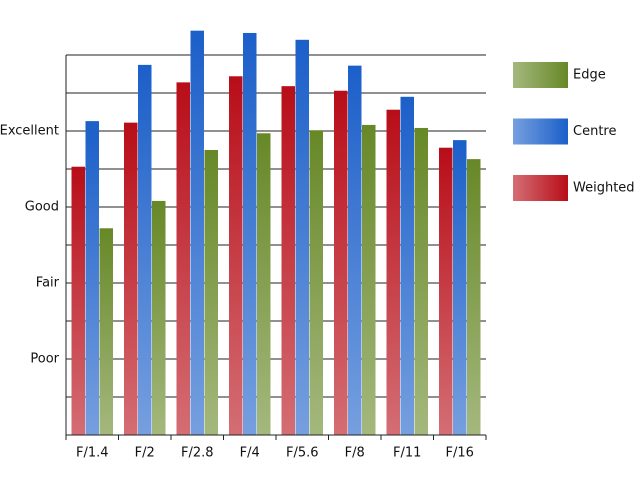 This screenshot has width=640, height=480. I want to click on x-tick-label: F/4, so click(250, 453).